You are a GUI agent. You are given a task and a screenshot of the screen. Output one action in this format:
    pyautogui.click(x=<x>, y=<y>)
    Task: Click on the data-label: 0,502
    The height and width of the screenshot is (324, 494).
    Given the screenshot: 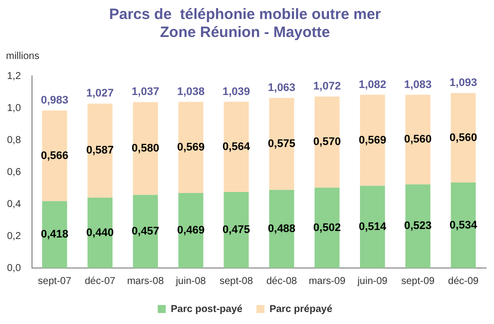 What is the action you would take?
    pyautogui.click(x=327, y=228)
    